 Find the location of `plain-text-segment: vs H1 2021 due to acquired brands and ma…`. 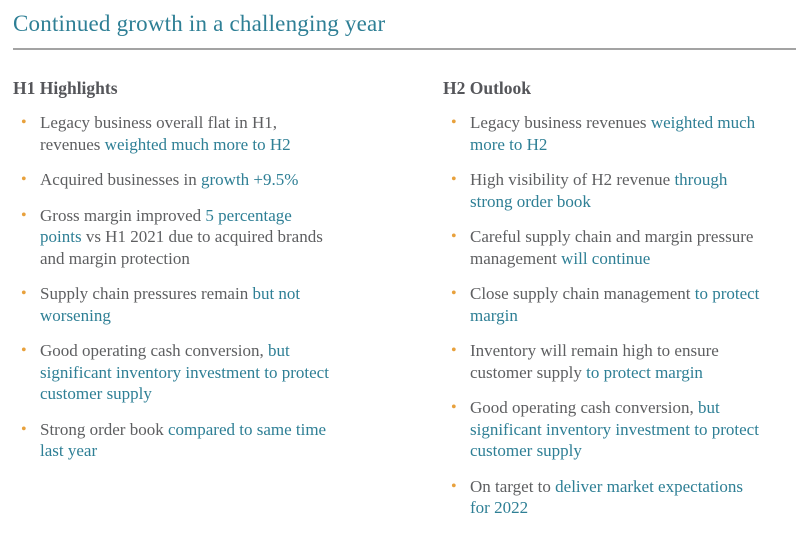

plain-text-segment: vs H1 2021 due to acquired brands and ma… is located at coordinates (181, 247).